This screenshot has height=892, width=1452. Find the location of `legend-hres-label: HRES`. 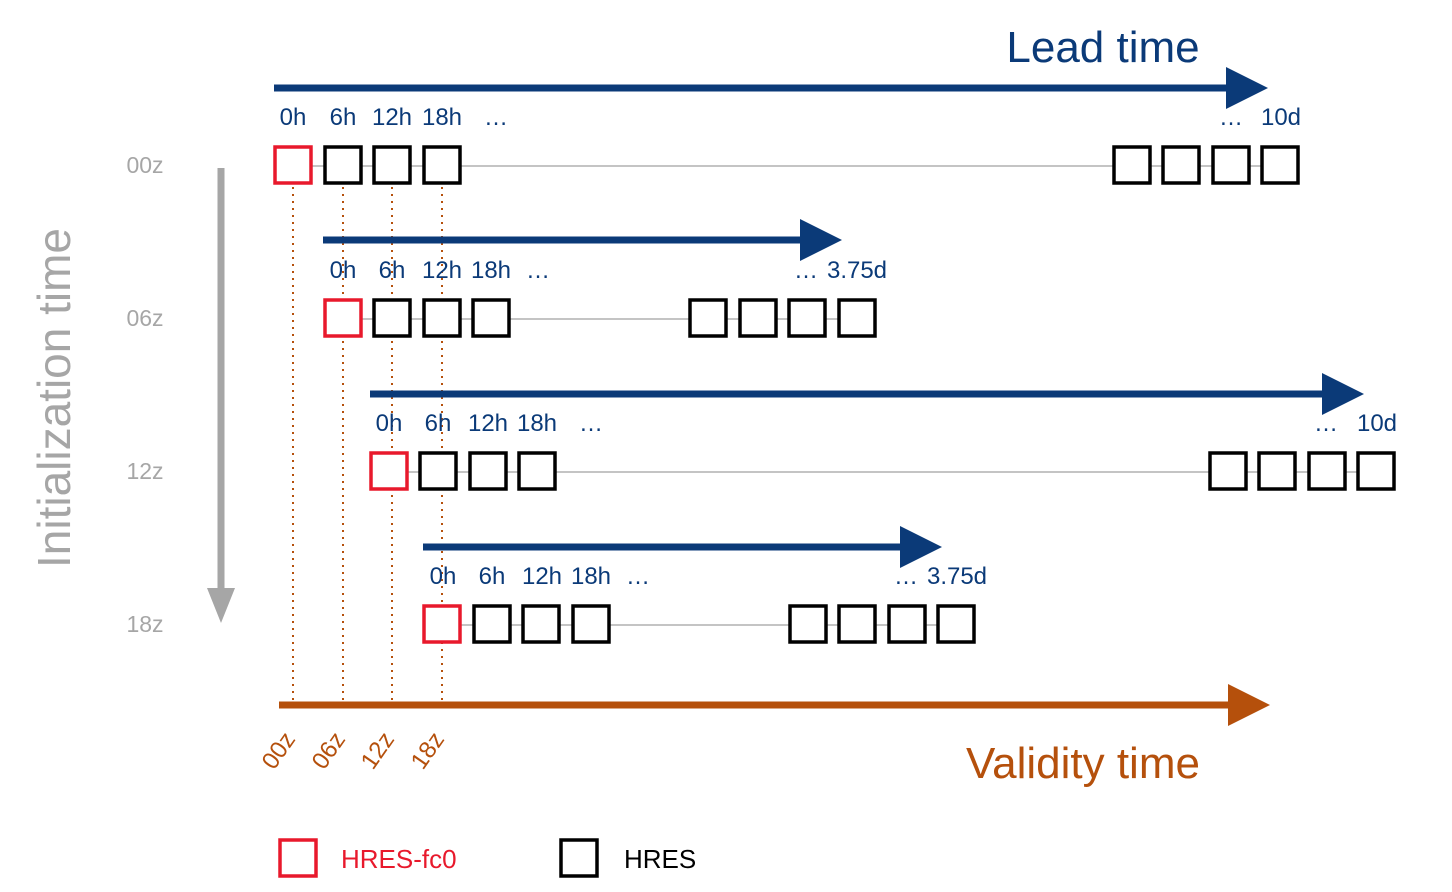

legend-hres-label: HRES is located at coordinates (660, 859).